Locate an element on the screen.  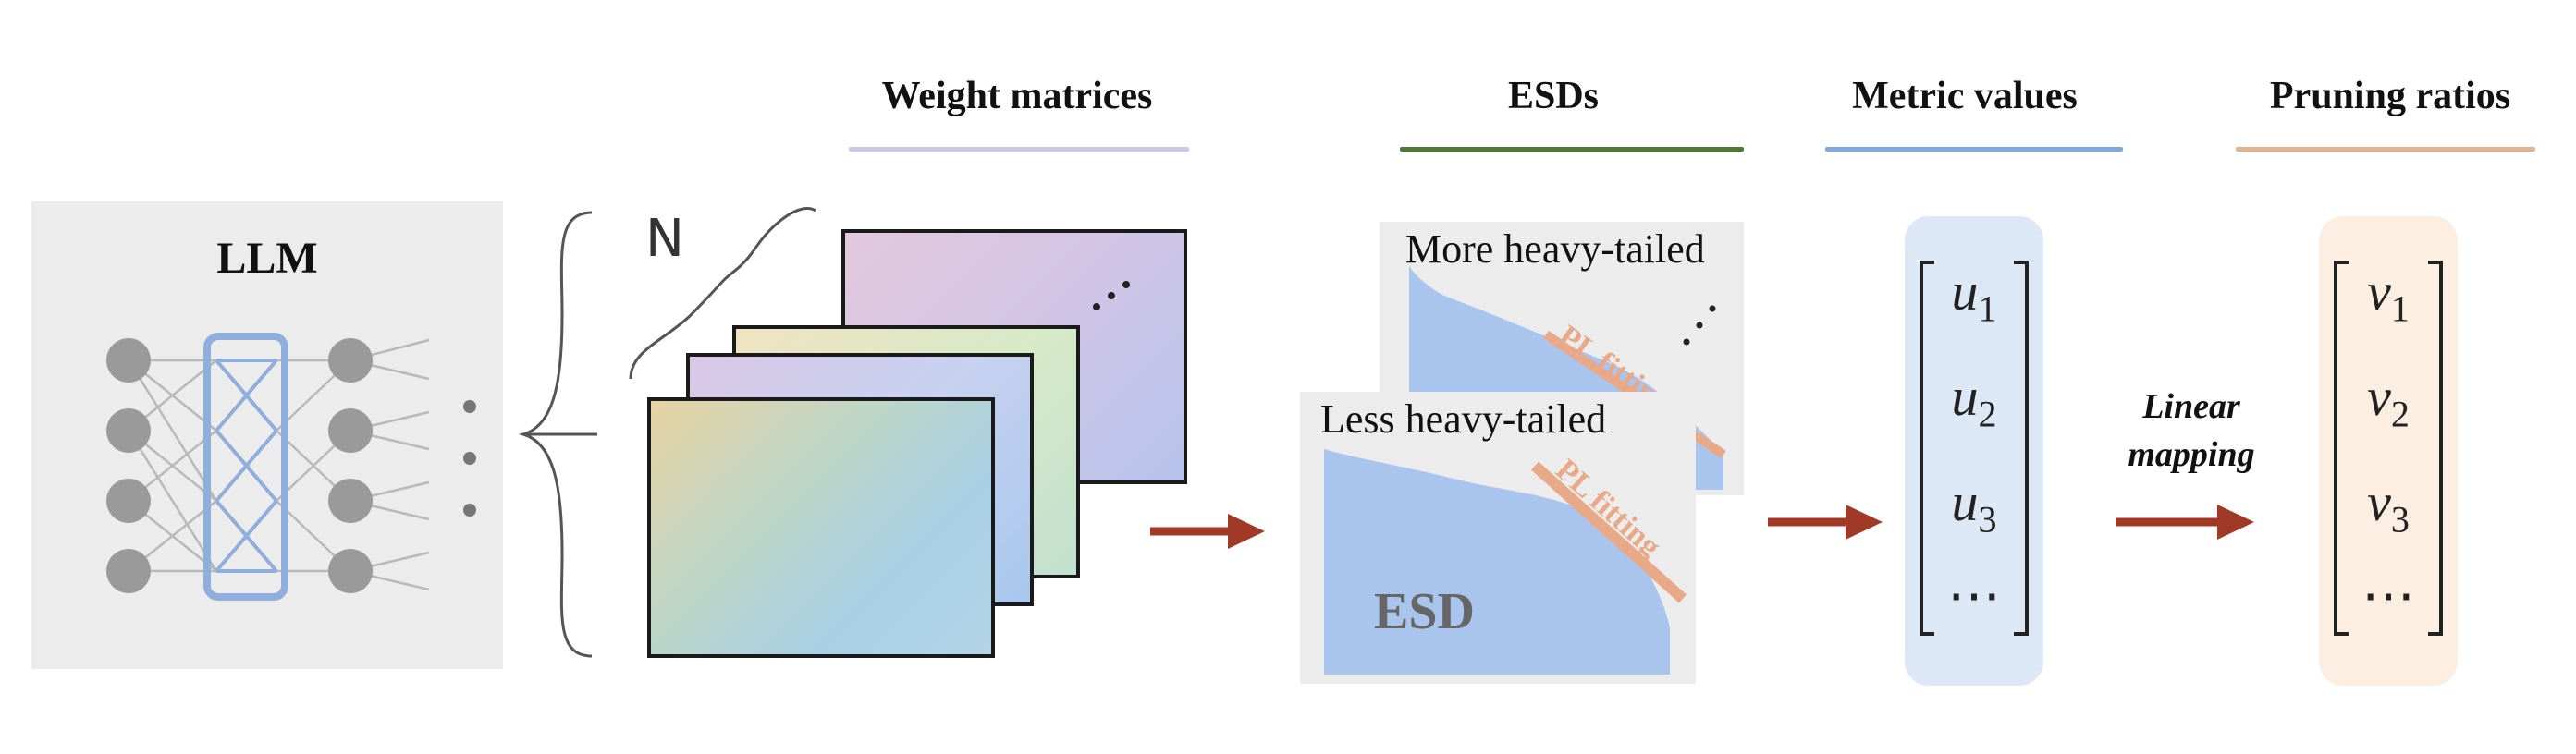
header-esds: ESDs is located at coordinates (1553, 96).